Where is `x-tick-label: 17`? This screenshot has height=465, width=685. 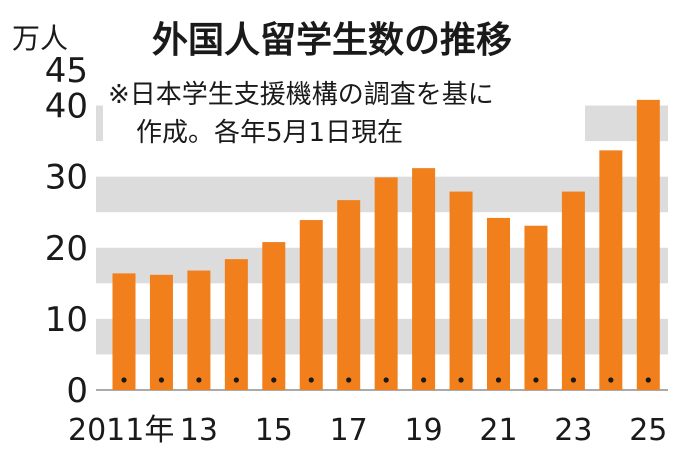
x-tick-label: 17 is located at coordinates (349, 430).